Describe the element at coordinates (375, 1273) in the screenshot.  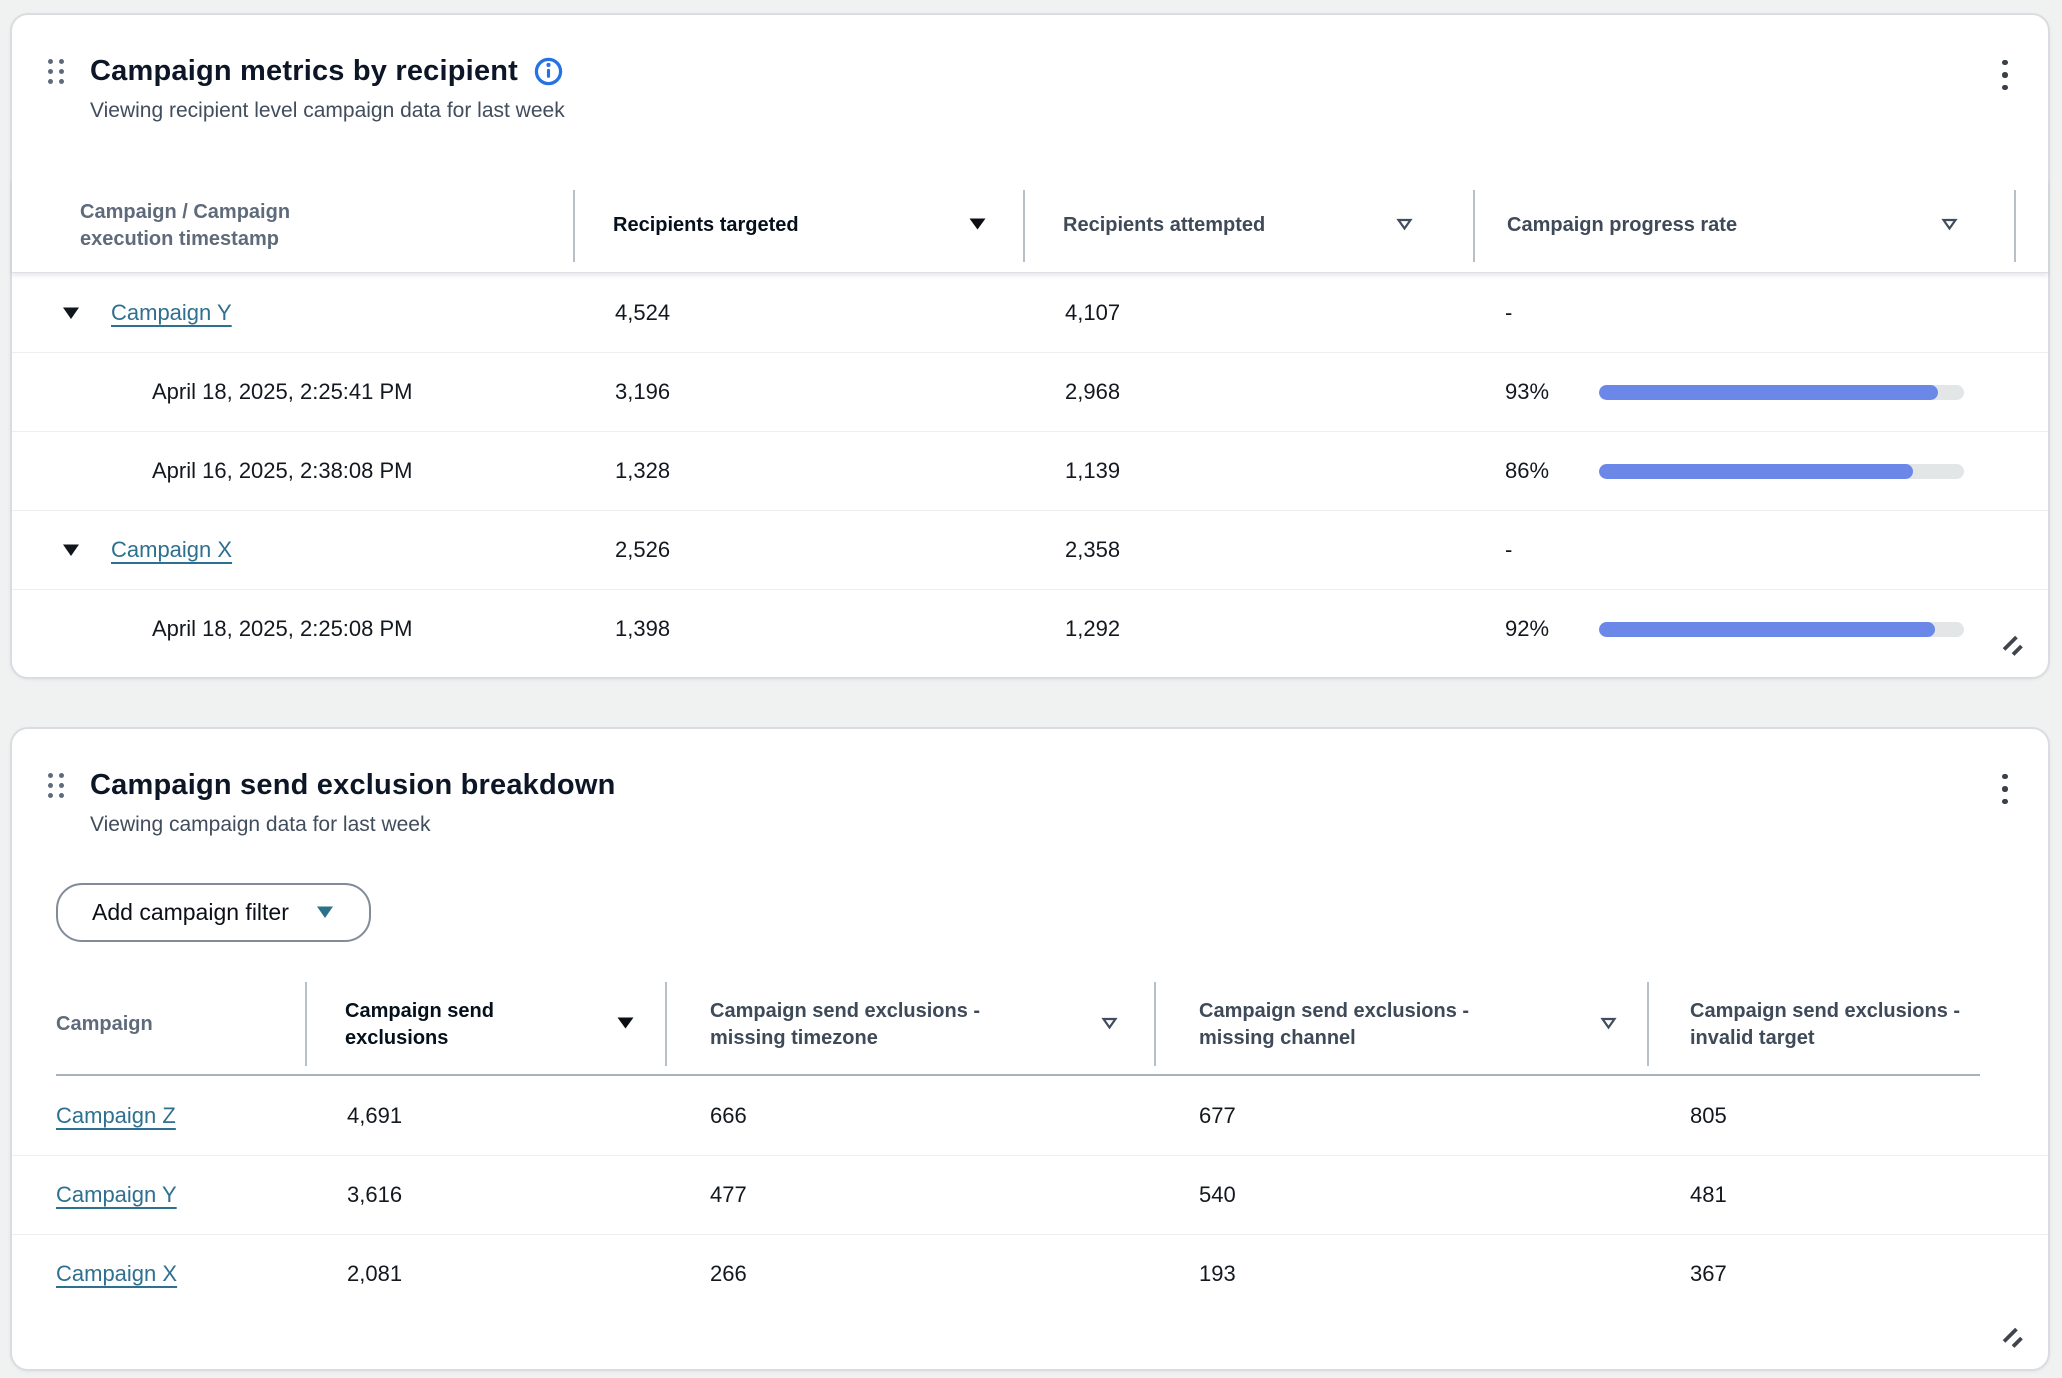
I see `send-exclusions-value: 2,081` at that location.